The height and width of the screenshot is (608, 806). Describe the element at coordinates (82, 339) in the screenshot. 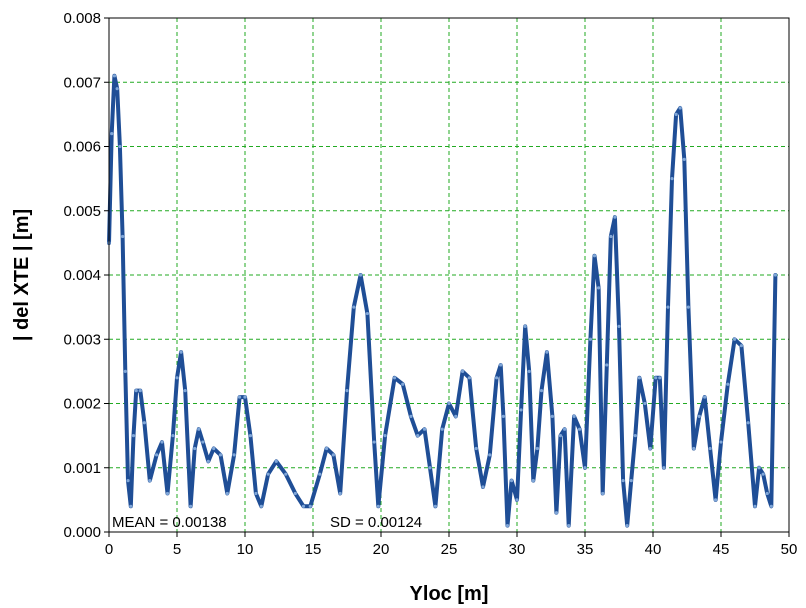

I see `y-tick-label: 0.003` at that location.